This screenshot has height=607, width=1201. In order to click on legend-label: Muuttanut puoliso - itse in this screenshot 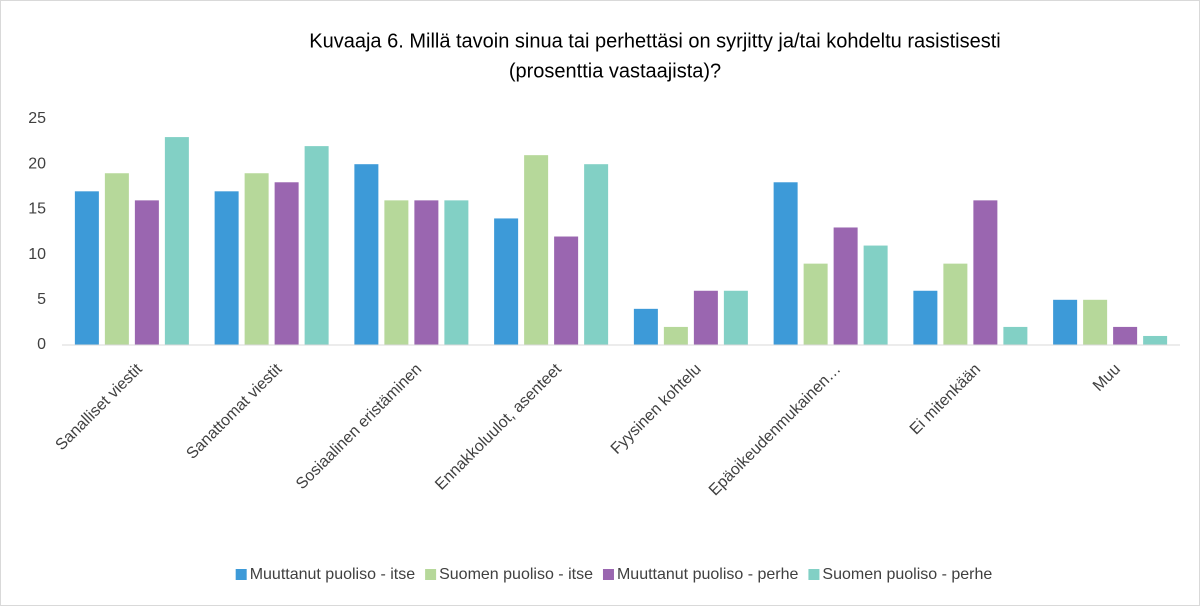, I will do `click(333, 574)`.